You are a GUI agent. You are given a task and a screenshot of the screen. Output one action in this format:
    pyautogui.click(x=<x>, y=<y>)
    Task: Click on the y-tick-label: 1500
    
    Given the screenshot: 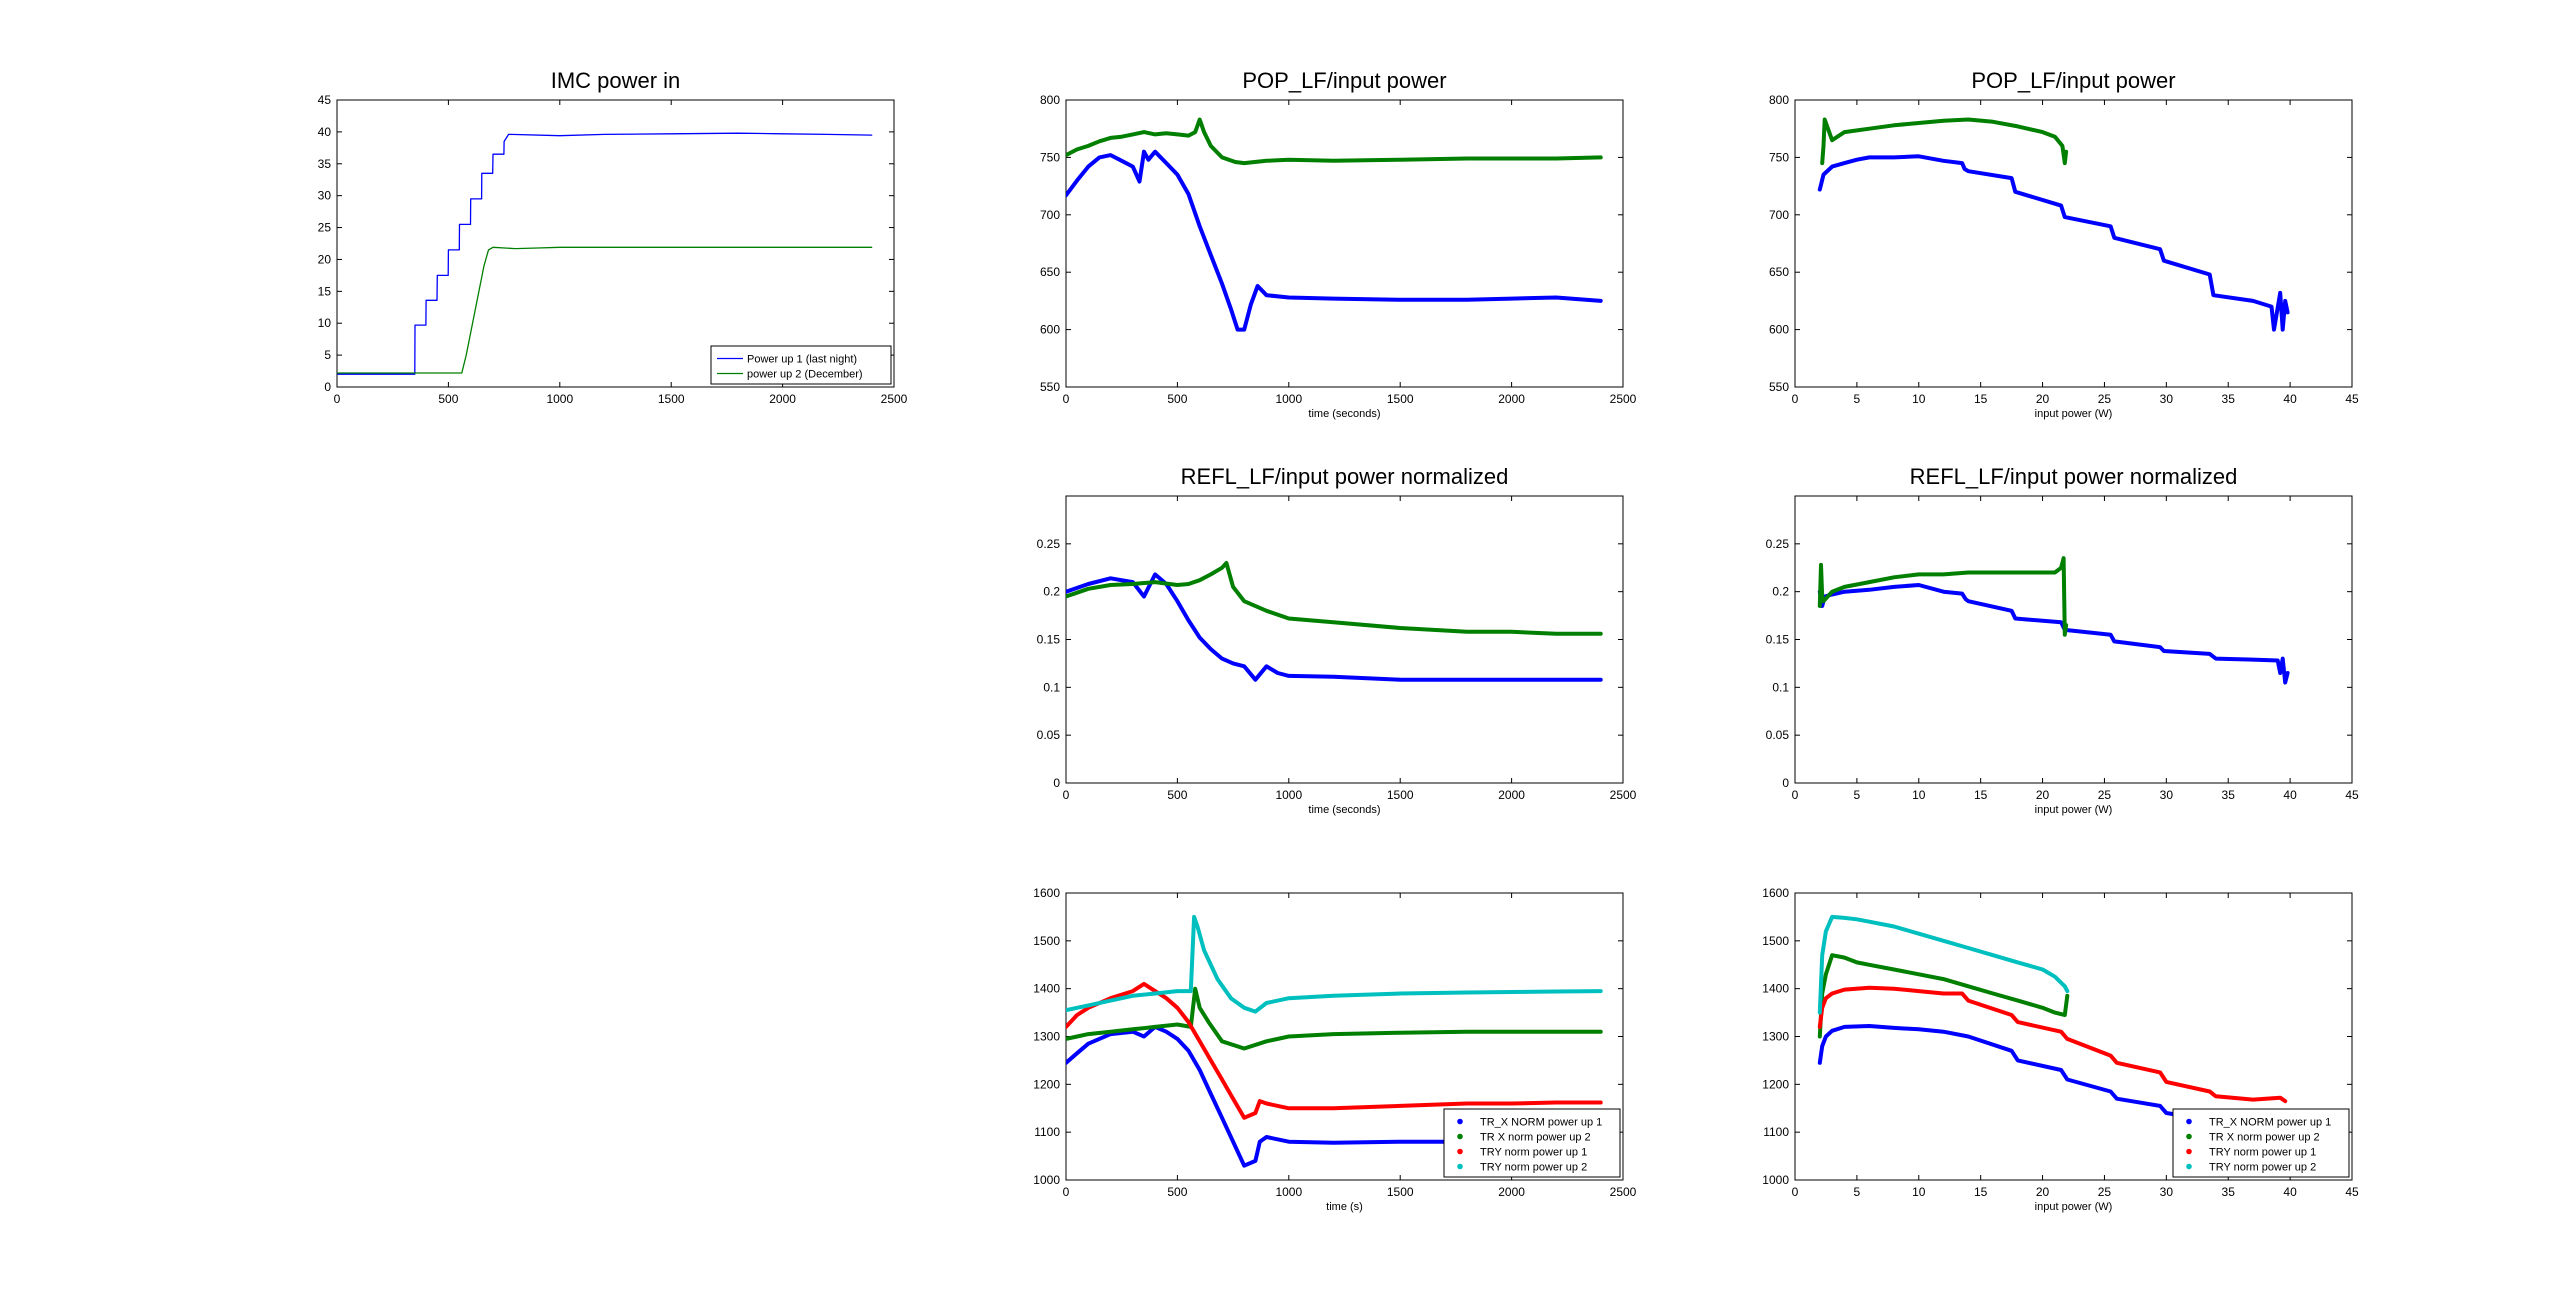 What is the action you would take?
    pyautogui.click(x=1775, y=941)
    